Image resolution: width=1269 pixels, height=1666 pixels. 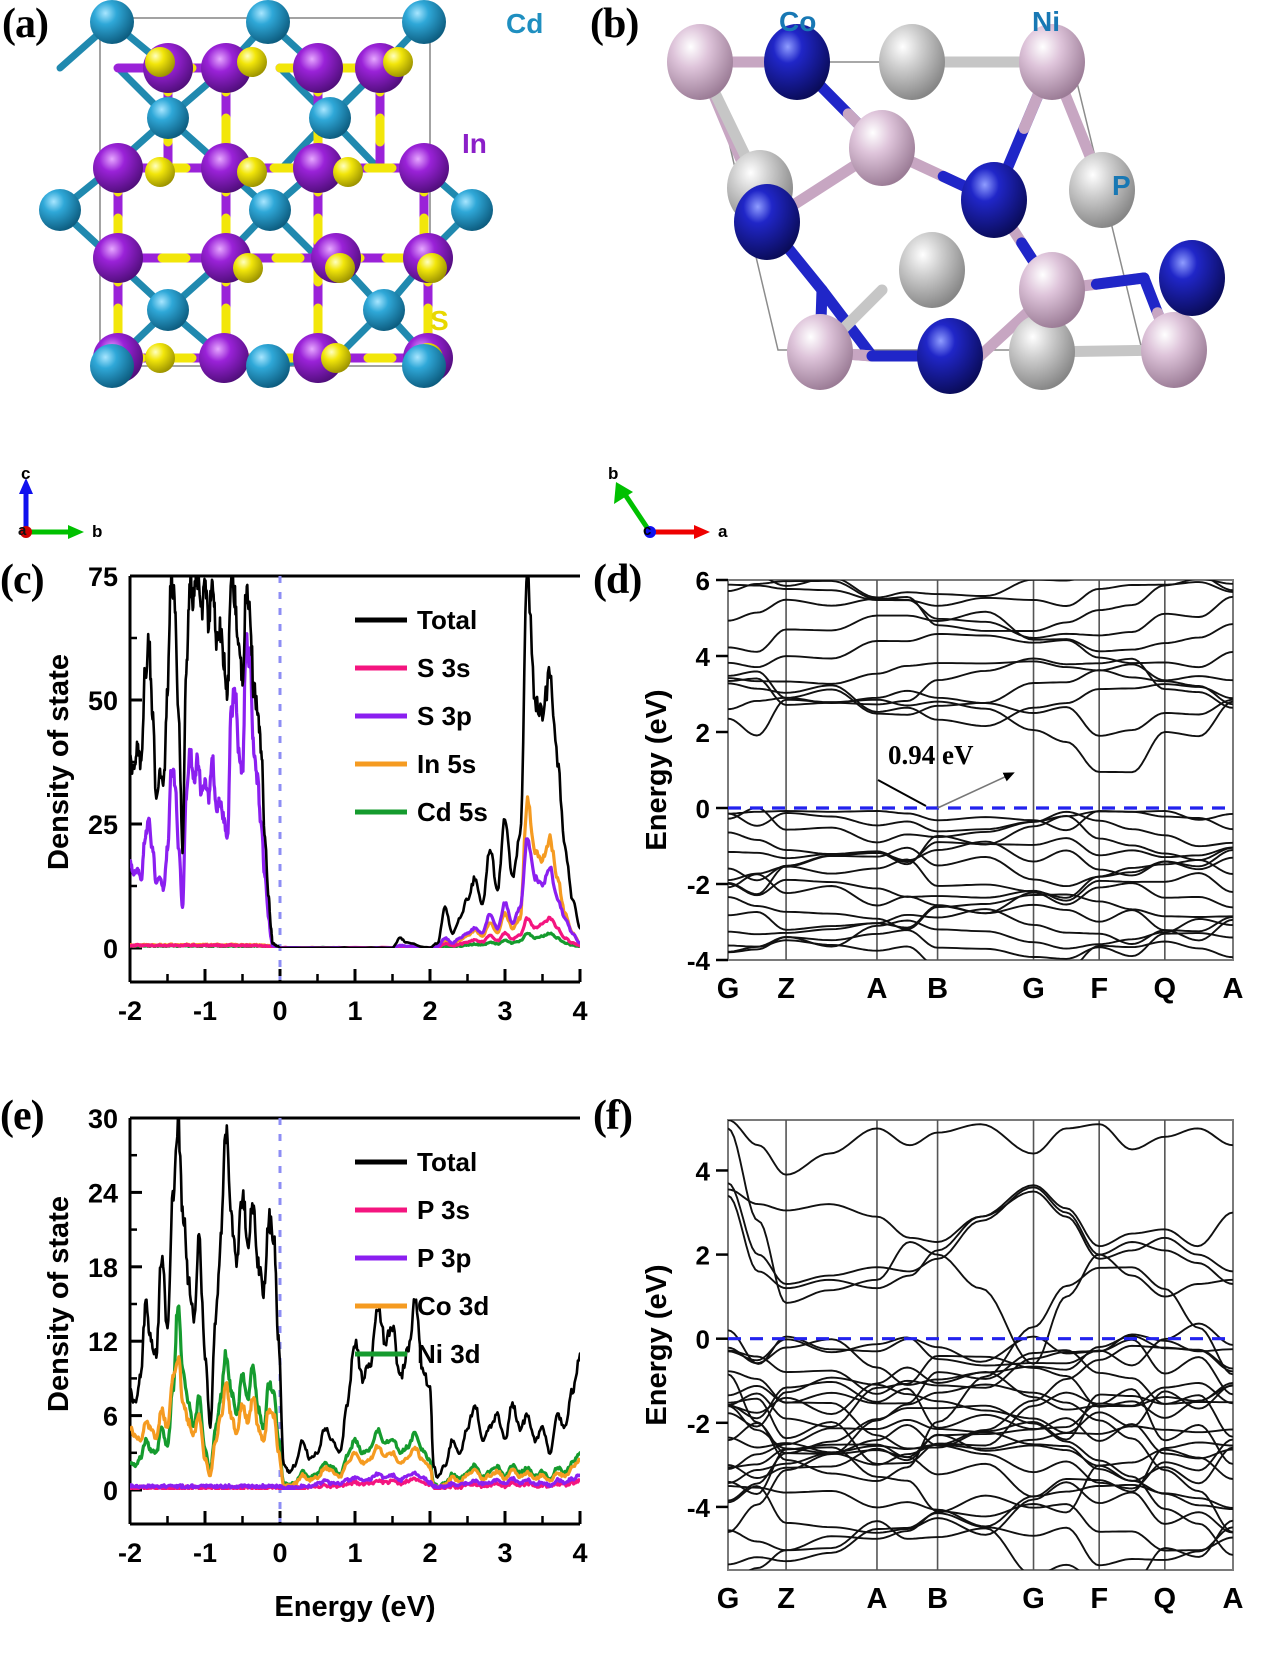 What do you see at coordinates (614, 24) in the screenshot?
I see `panel-b-label: (b)` at bounding box center [614, 24].